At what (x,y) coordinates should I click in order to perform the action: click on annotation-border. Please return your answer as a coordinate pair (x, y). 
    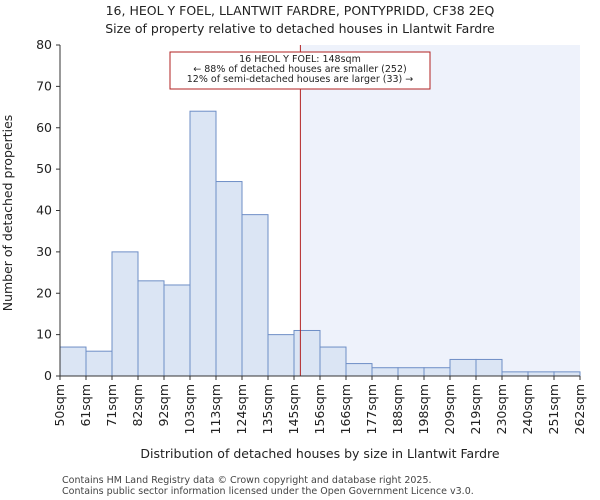
    Looking at the image, I should click on (300, 70).